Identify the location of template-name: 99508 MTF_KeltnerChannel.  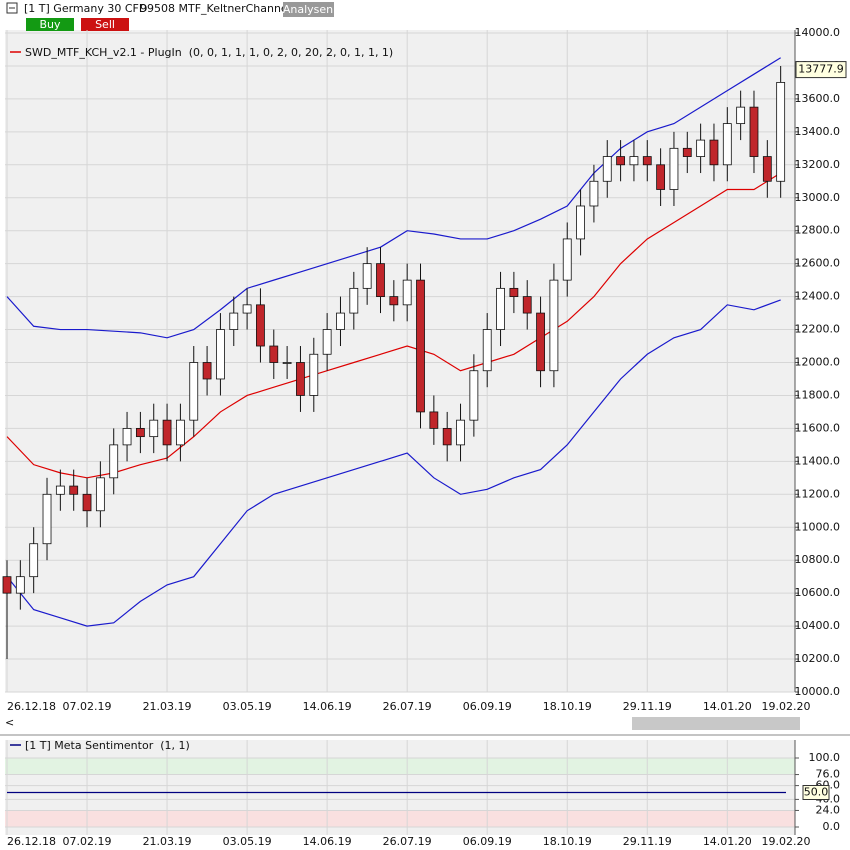
(215, 8).